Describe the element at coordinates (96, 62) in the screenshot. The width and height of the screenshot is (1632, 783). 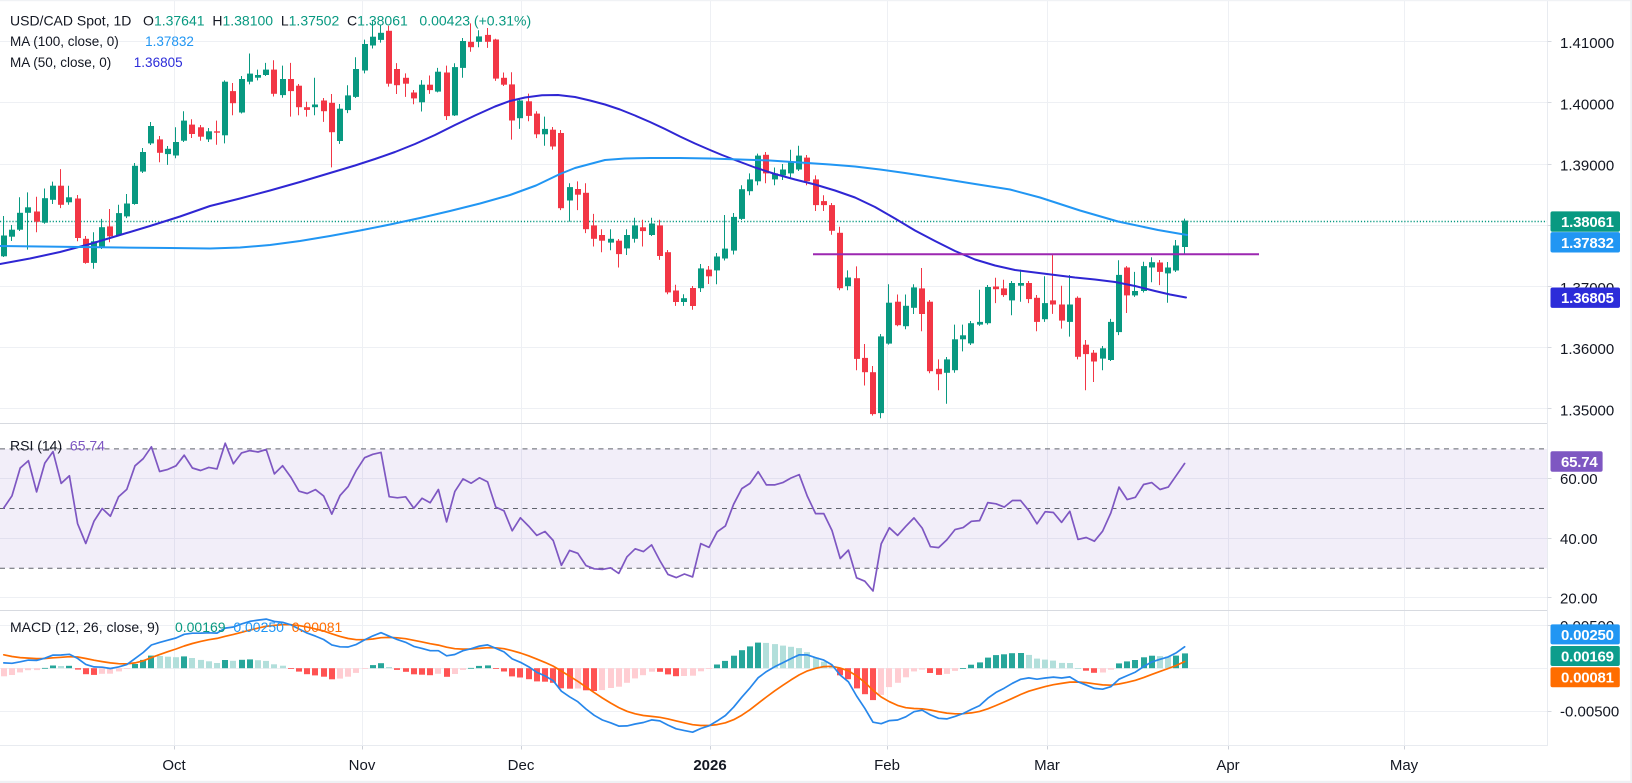
I see `svg-text: MA (50, close, 0) 1.36805` at that location.